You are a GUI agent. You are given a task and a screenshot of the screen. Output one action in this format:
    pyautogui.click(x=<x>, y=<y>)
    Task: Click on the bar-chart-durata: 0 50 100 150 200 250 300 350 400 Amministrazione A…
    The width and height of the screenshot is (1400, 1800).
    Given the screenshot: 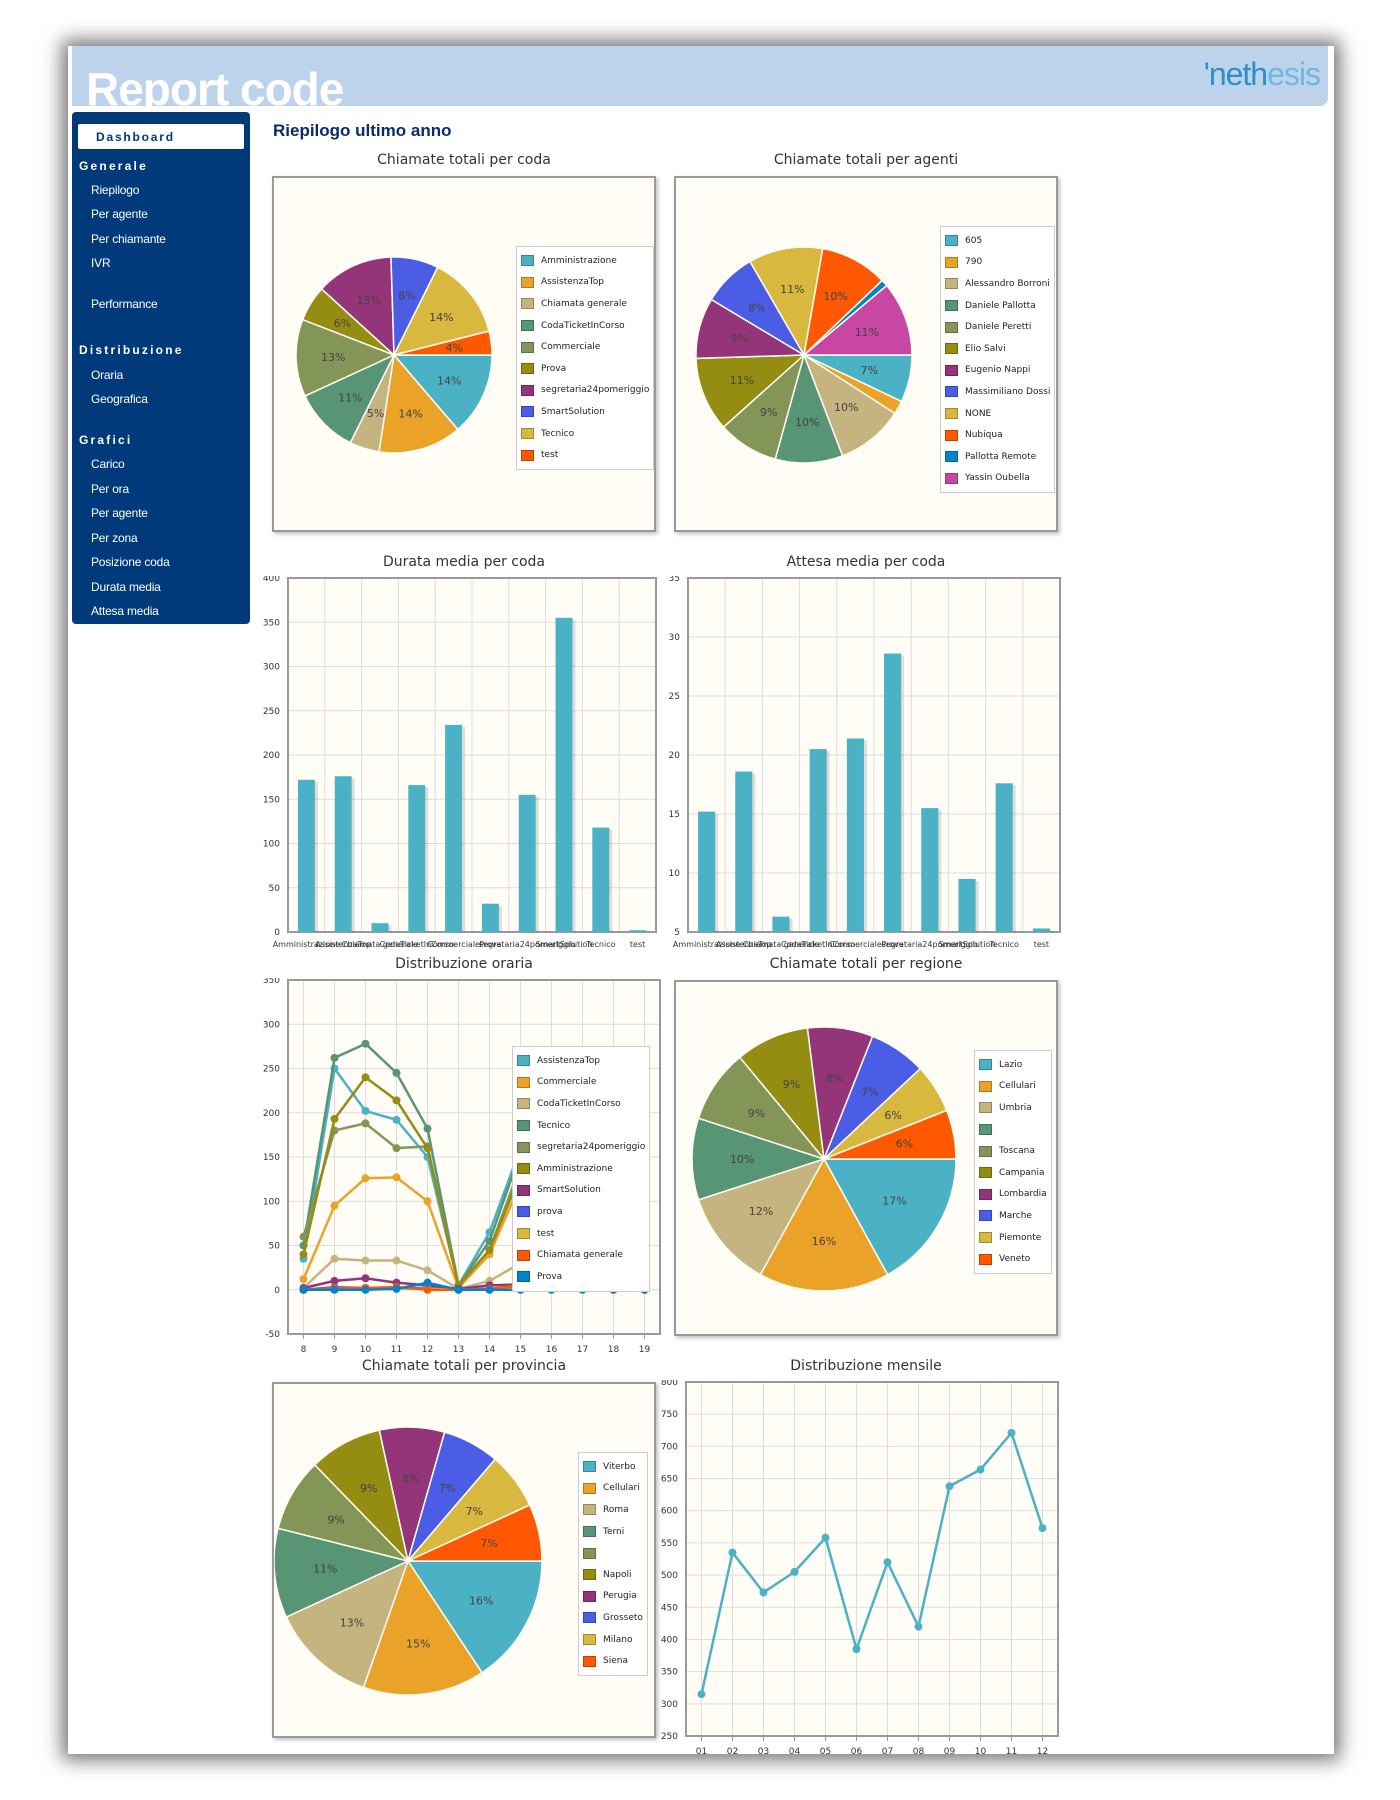 What is the action you would take?
    pyautogui.click(x=460, y=766)
    